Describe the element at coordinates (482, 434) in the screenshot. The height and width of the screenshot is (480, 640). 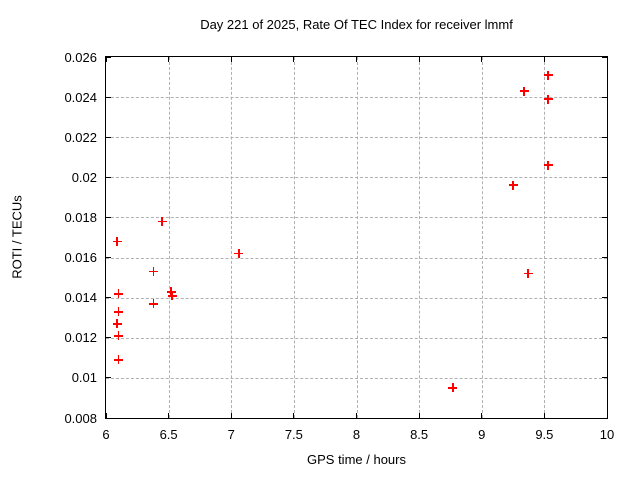
I see `x-tick-label: 9` at that location.